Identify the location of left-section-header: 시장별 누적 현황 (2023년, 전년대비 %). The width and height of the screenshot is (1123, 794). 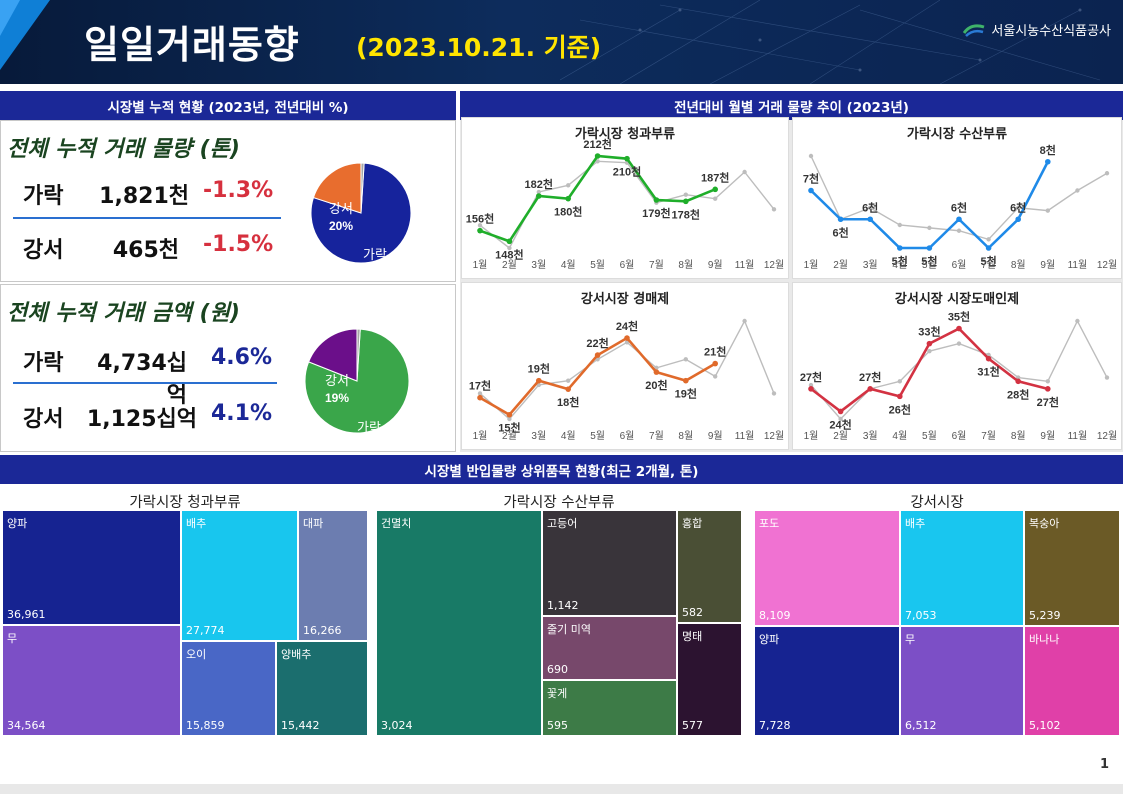
(228, 105).